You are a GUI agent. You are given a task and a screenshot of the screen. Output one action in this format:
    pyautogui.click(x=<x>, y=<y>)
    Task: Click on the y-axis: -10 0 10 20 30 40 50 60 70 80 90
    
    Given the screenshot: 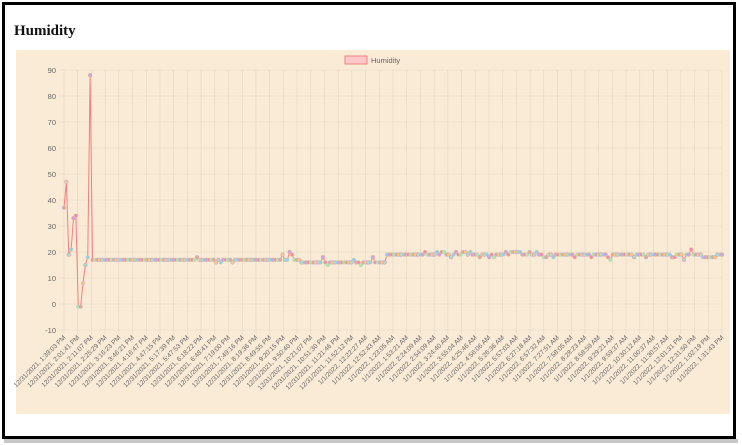 What is the action you would take?
    pyautogui.click(x=50, y=200)
    